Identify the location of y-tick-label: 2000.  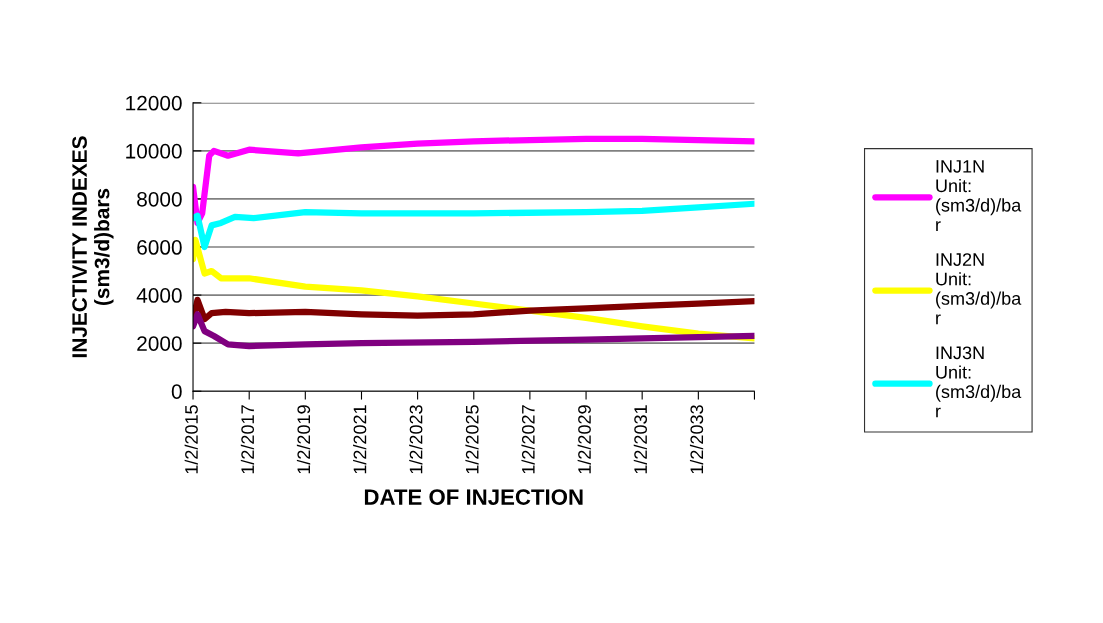
(159, 343).